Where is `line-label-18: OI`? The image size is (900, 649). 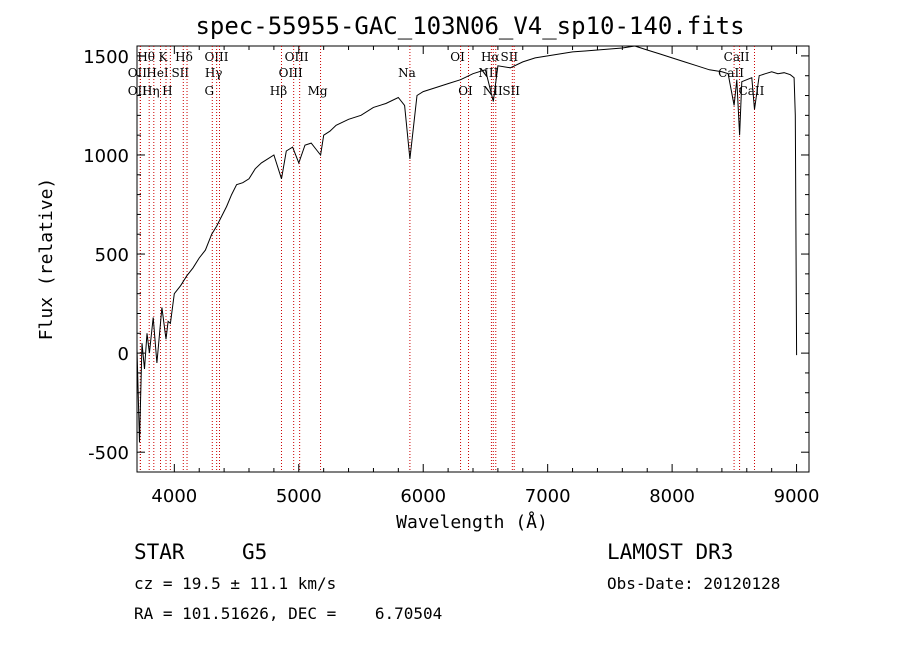 line-label-18: OI is located at coordinates (465, 91).